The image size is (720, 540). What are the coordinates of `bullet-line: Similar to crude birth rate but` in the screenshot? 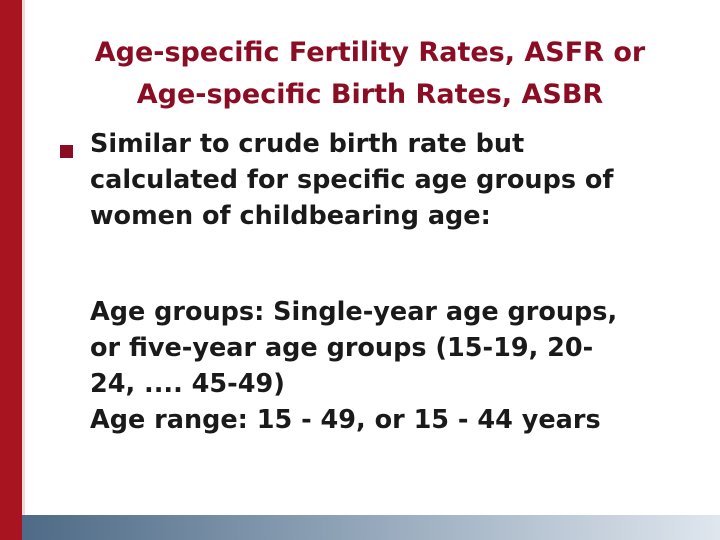 It's located at (307, 144).